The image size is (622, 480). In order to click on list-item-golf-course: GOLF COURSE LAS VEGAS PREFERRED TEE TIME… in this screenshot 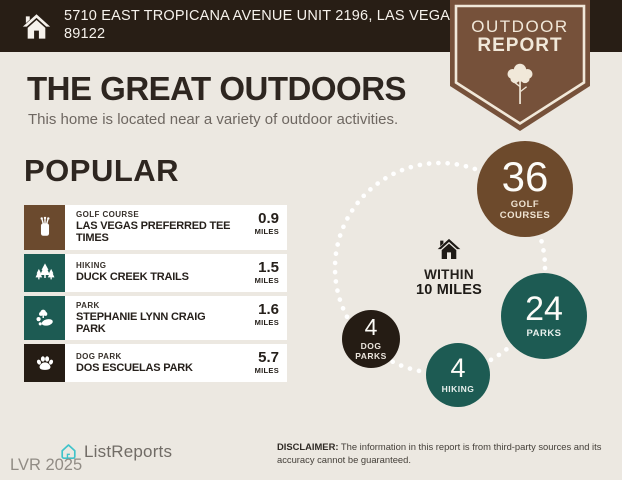, I will do `click(155, 227)`.